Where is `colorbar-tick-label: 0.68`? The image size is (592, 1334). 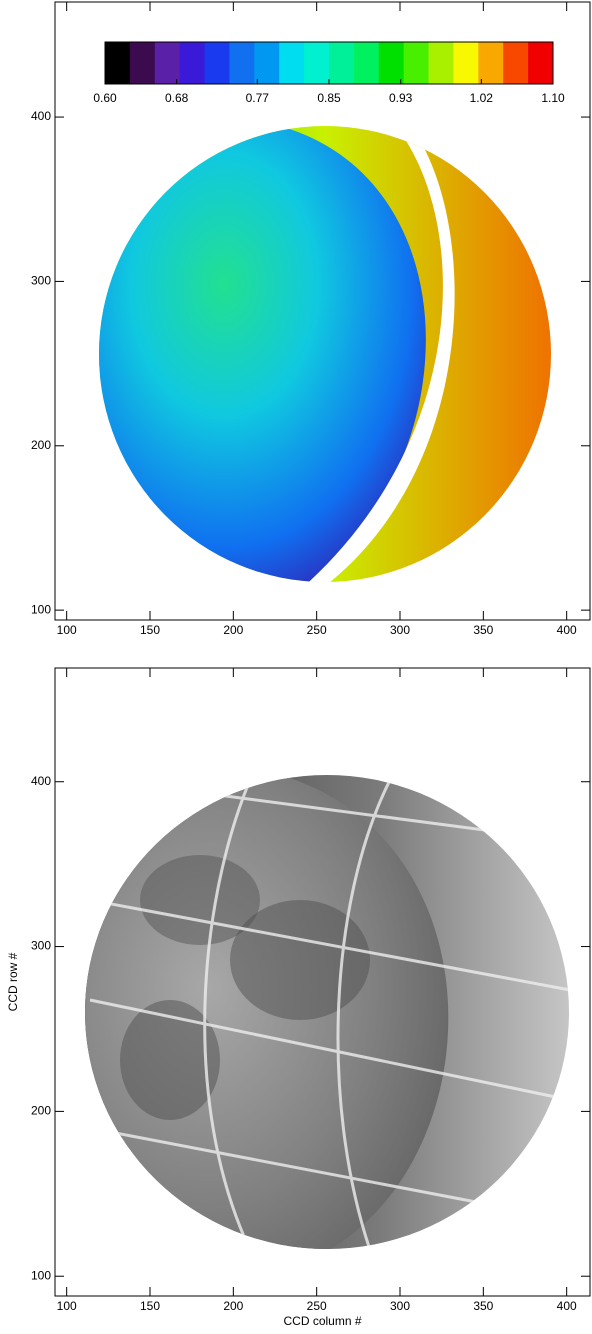 colorbar-tick-label: 0.68 is located at coordinates (177, 98).